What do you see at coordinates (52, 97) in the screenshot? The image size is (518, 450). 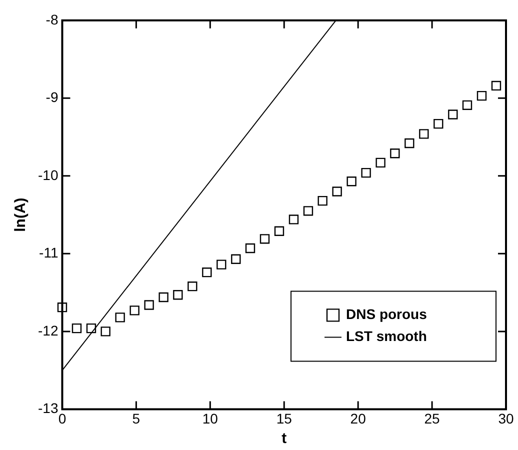 I see `y-tick-label: -9` at bounding box center [52, 97].